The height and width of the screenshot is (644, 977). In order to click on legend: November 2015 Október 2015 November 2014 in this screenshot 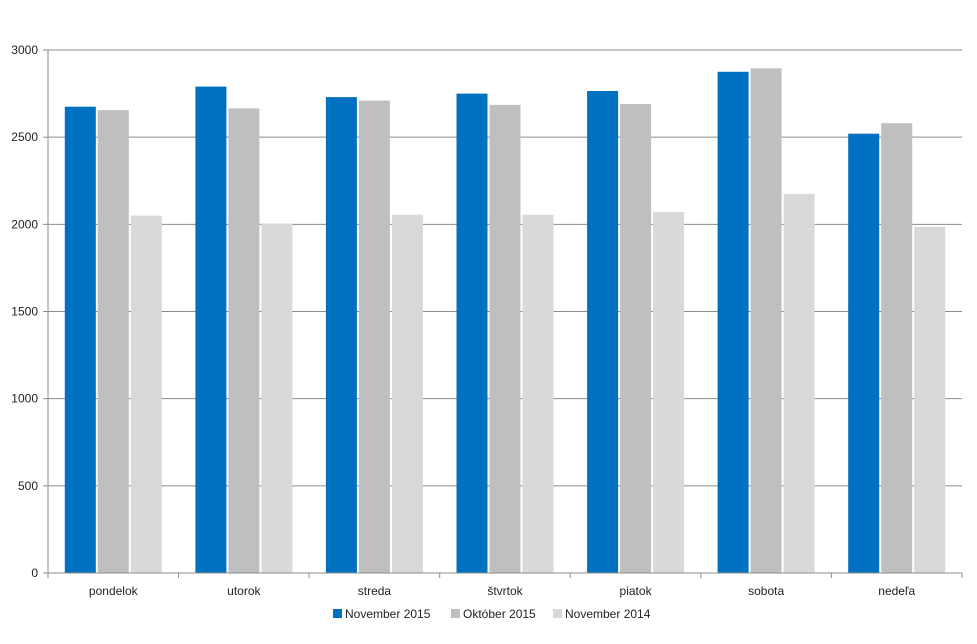, I will do `click(492, 614)`.